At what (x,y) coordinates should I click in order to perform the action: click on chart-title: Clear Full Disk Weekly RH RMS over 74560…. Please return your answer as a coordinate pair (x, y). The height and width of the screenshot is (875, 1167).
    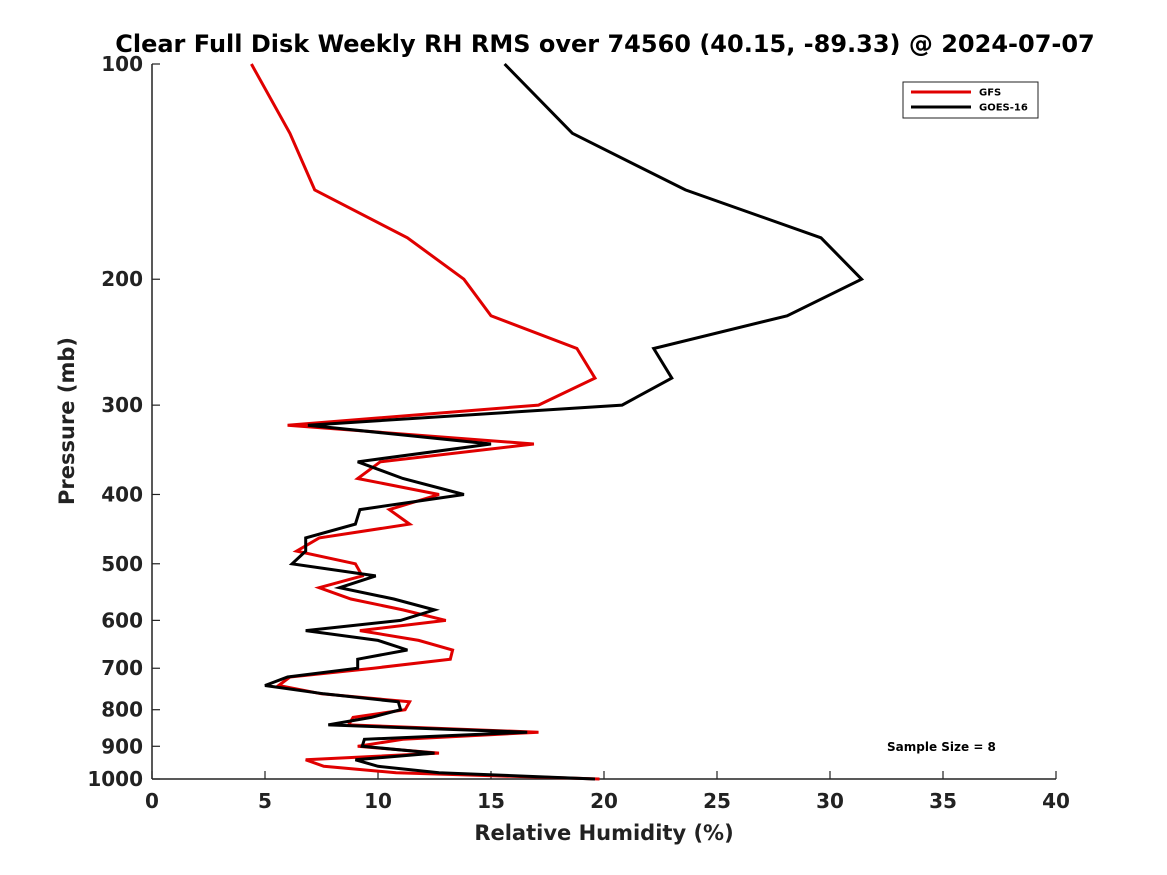
    Looking at the image, I should click on (605, 44).